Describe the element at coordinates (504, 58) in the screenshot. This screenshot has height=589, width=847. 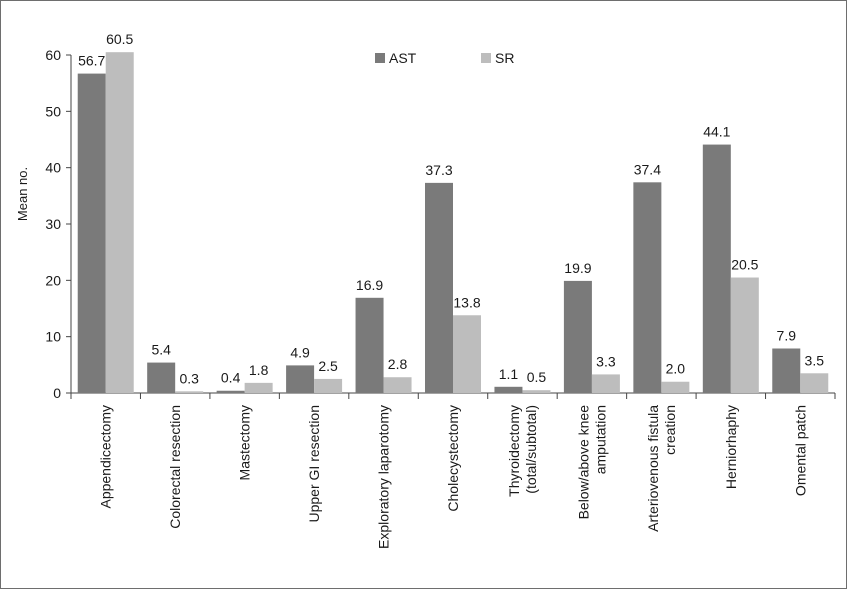
I see `legend-label-sr: SR` at that location.